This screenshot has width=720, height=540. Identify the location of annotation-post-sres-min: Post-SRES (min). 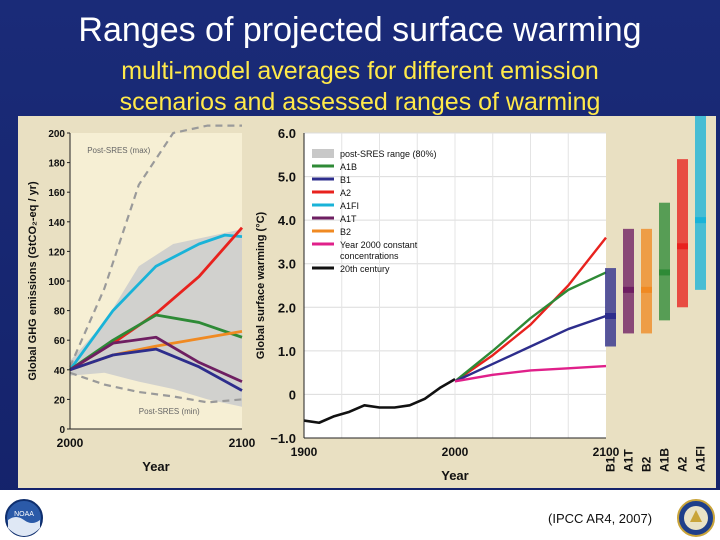
(169, 411).